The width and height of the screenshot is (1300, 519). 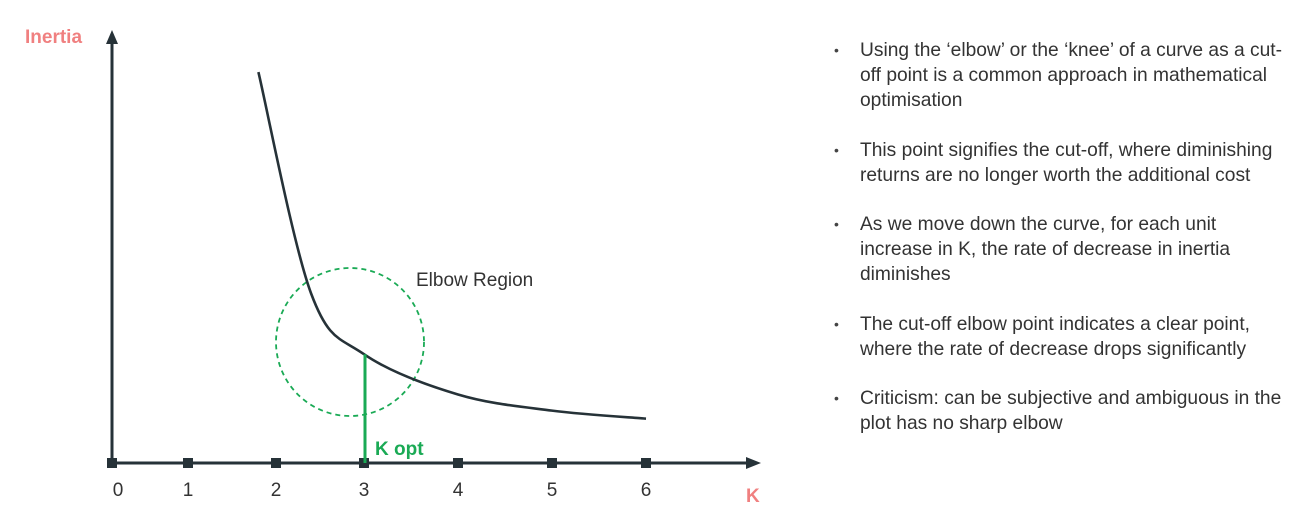 I want to click on x-axis-title: K, so click(x=753, y=496).